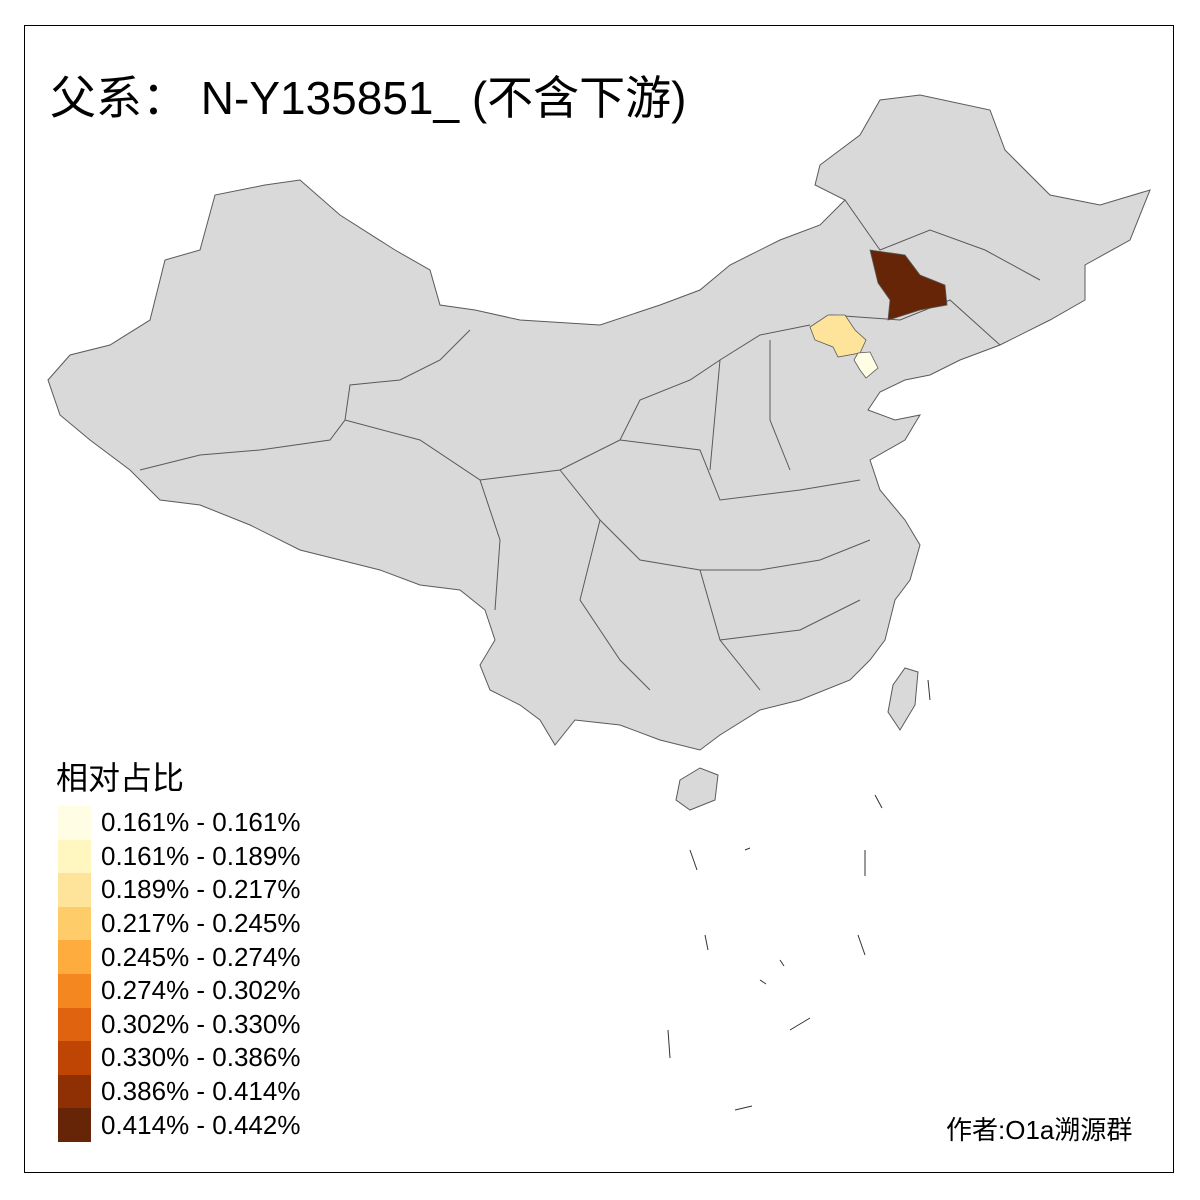  Describe the element at coordinates (201, 822) in the screenshot. I see `legend-label: 0.161% - 0.161%` at that location.